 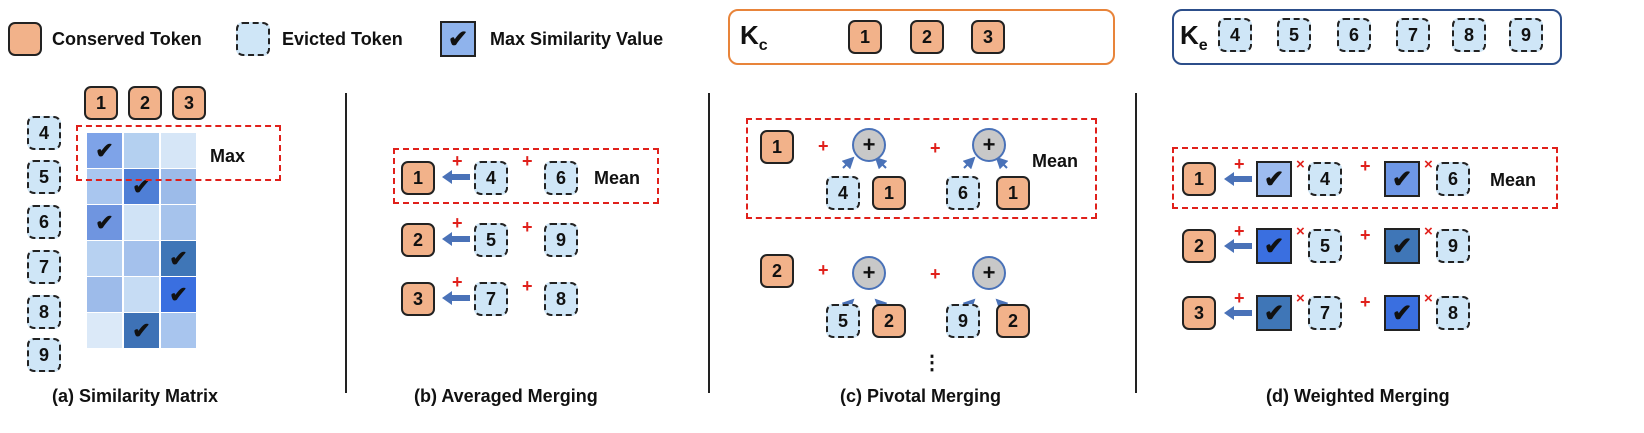 What do you see at coordinates (1235, 35) in the screenshot?
I see `ke-token-4: 4` at bounding box center [1235, 35].